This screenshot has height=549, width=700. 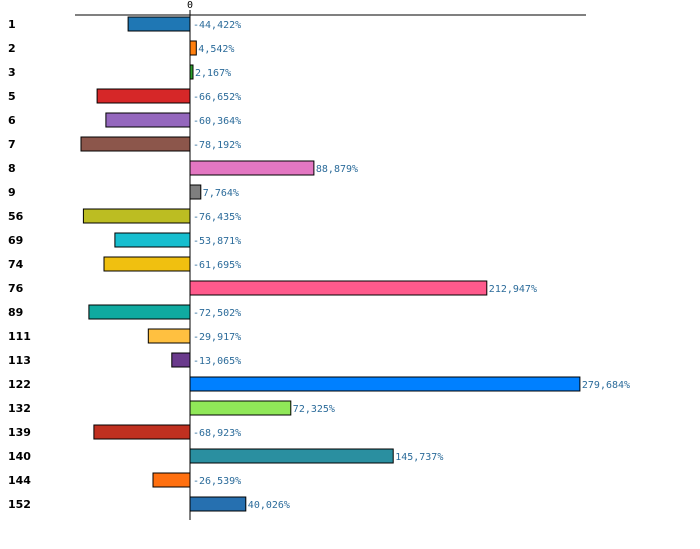 I want to click on value-label-56: -76,435%, so click(x=217, y=217).